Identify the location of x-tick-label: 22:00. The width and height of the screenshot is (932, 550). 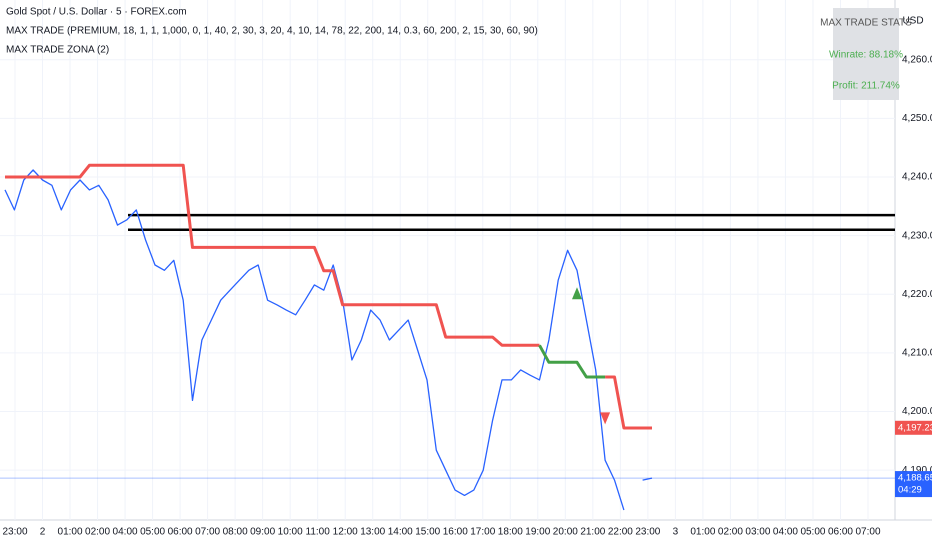
(620, 532).